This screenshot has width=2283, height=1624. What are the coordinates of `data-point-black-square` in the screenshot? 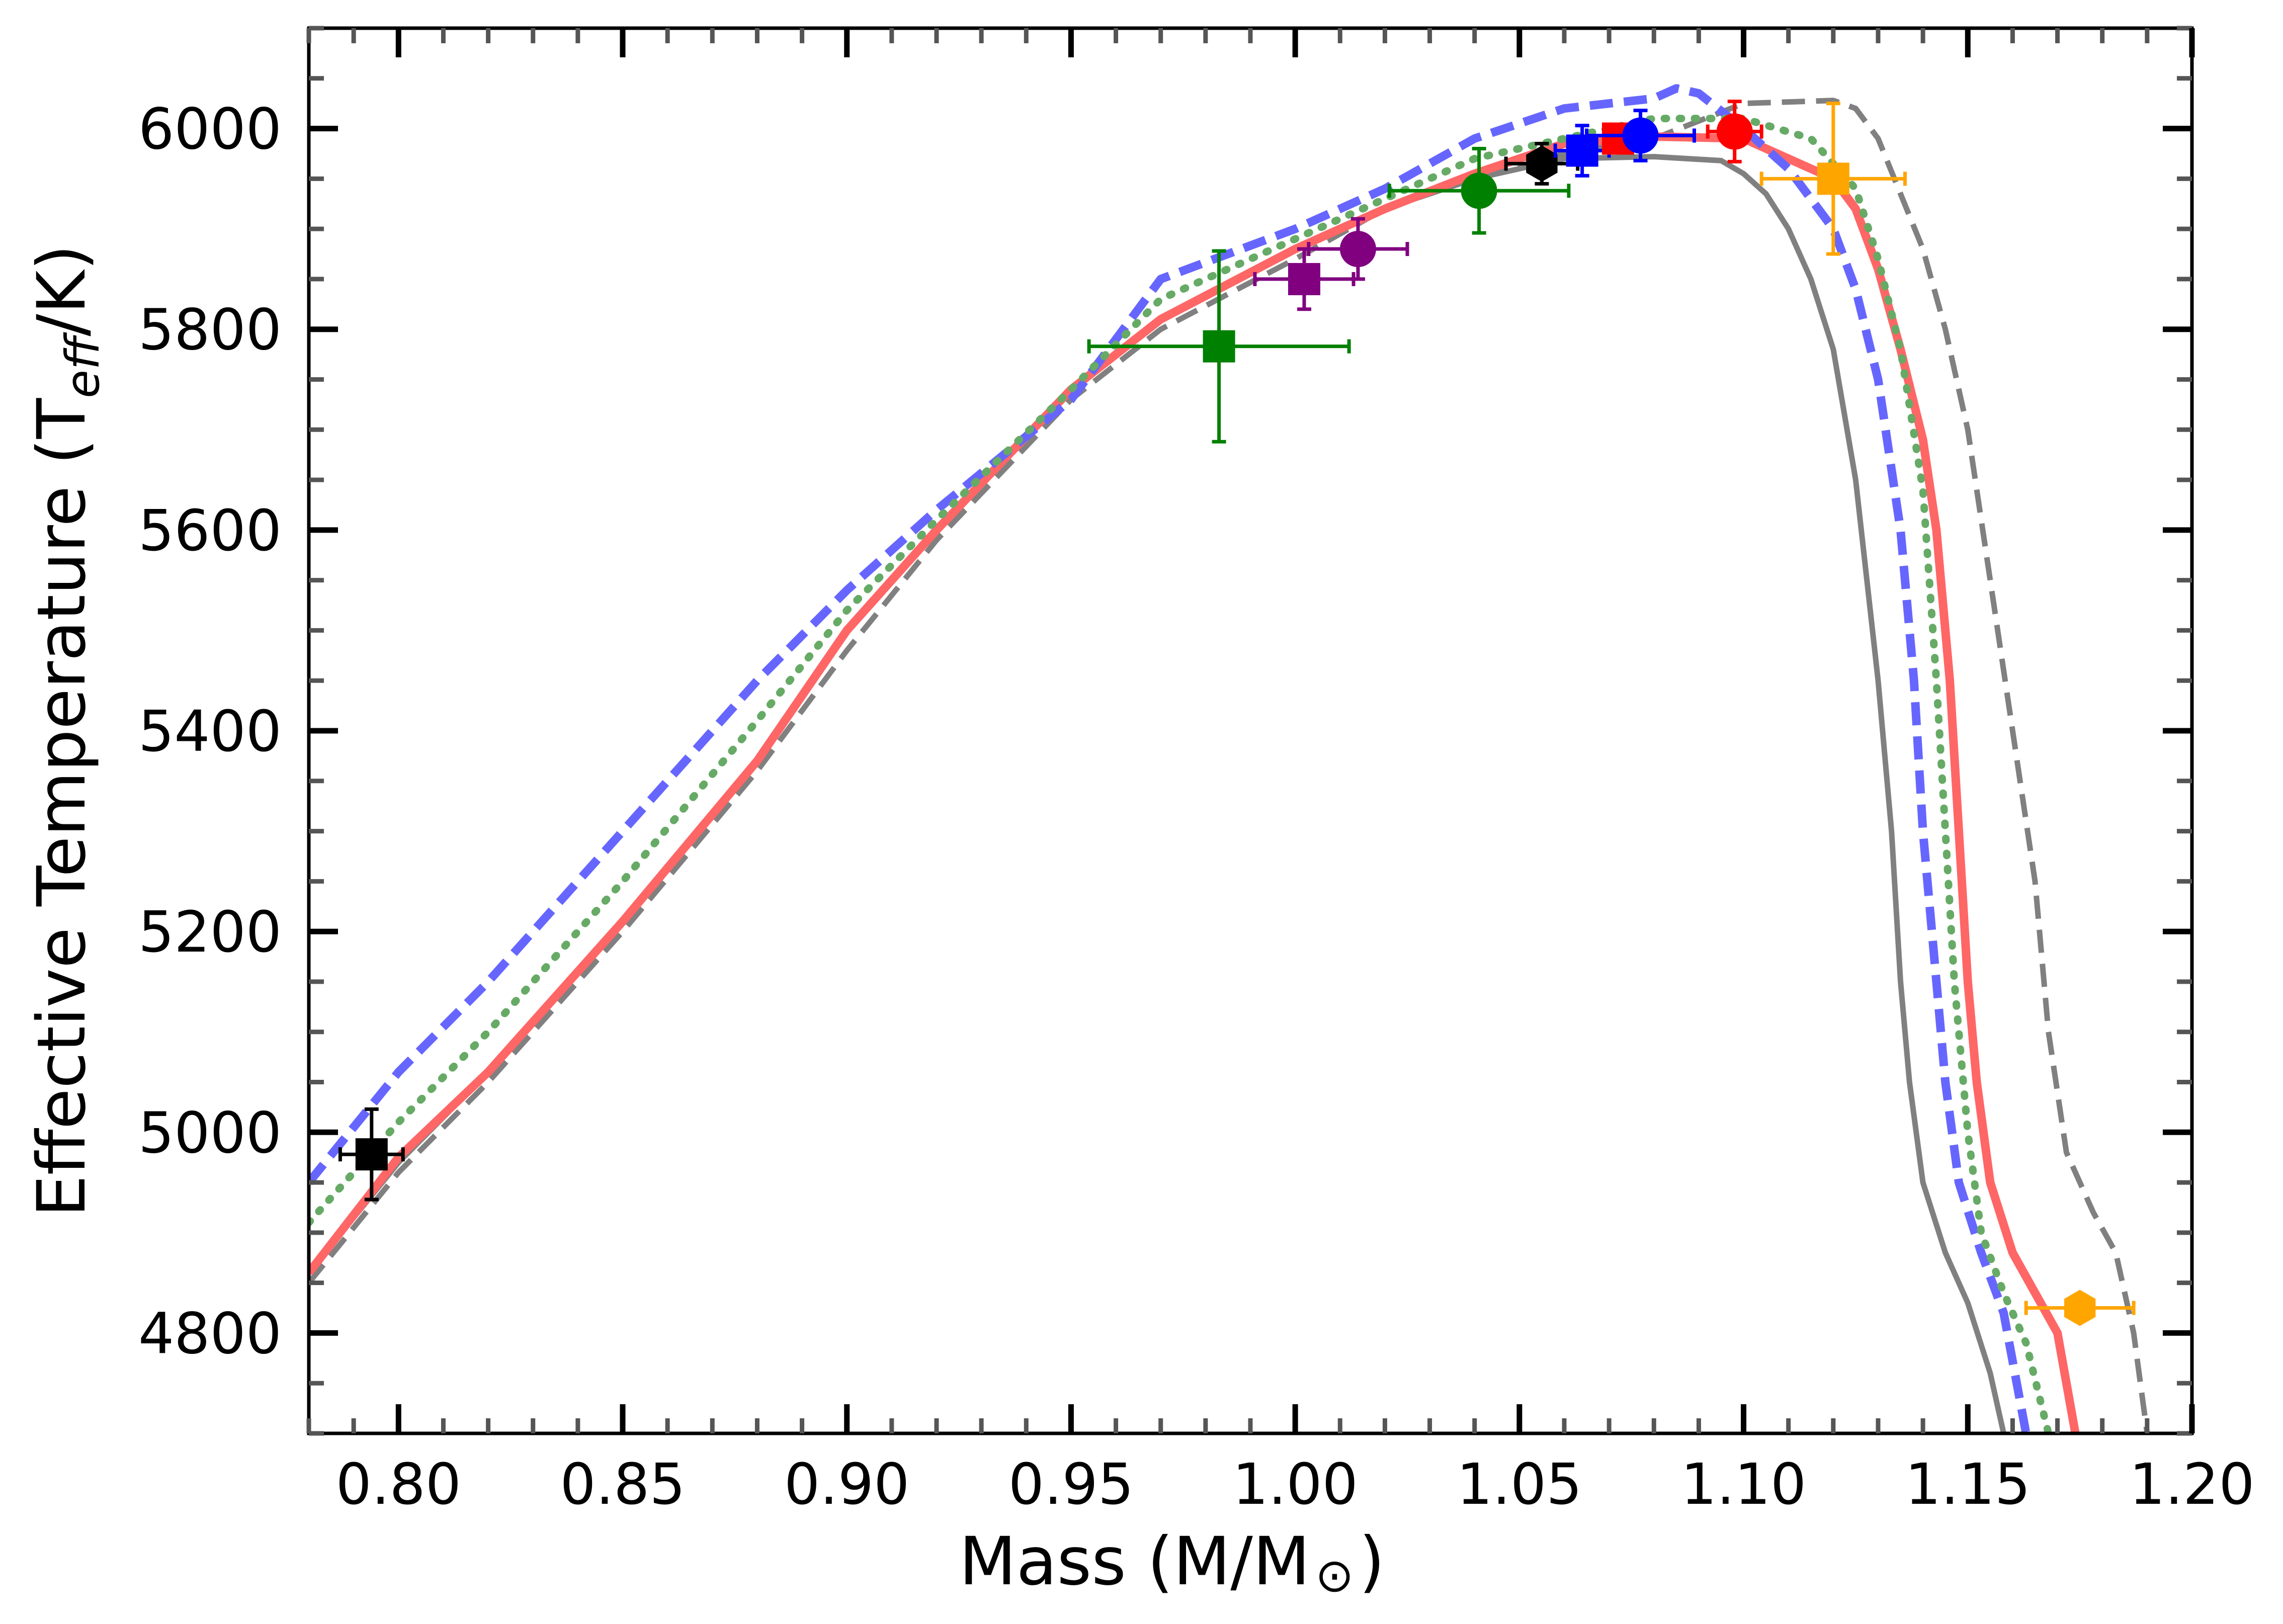 It's located at (371, 1155).